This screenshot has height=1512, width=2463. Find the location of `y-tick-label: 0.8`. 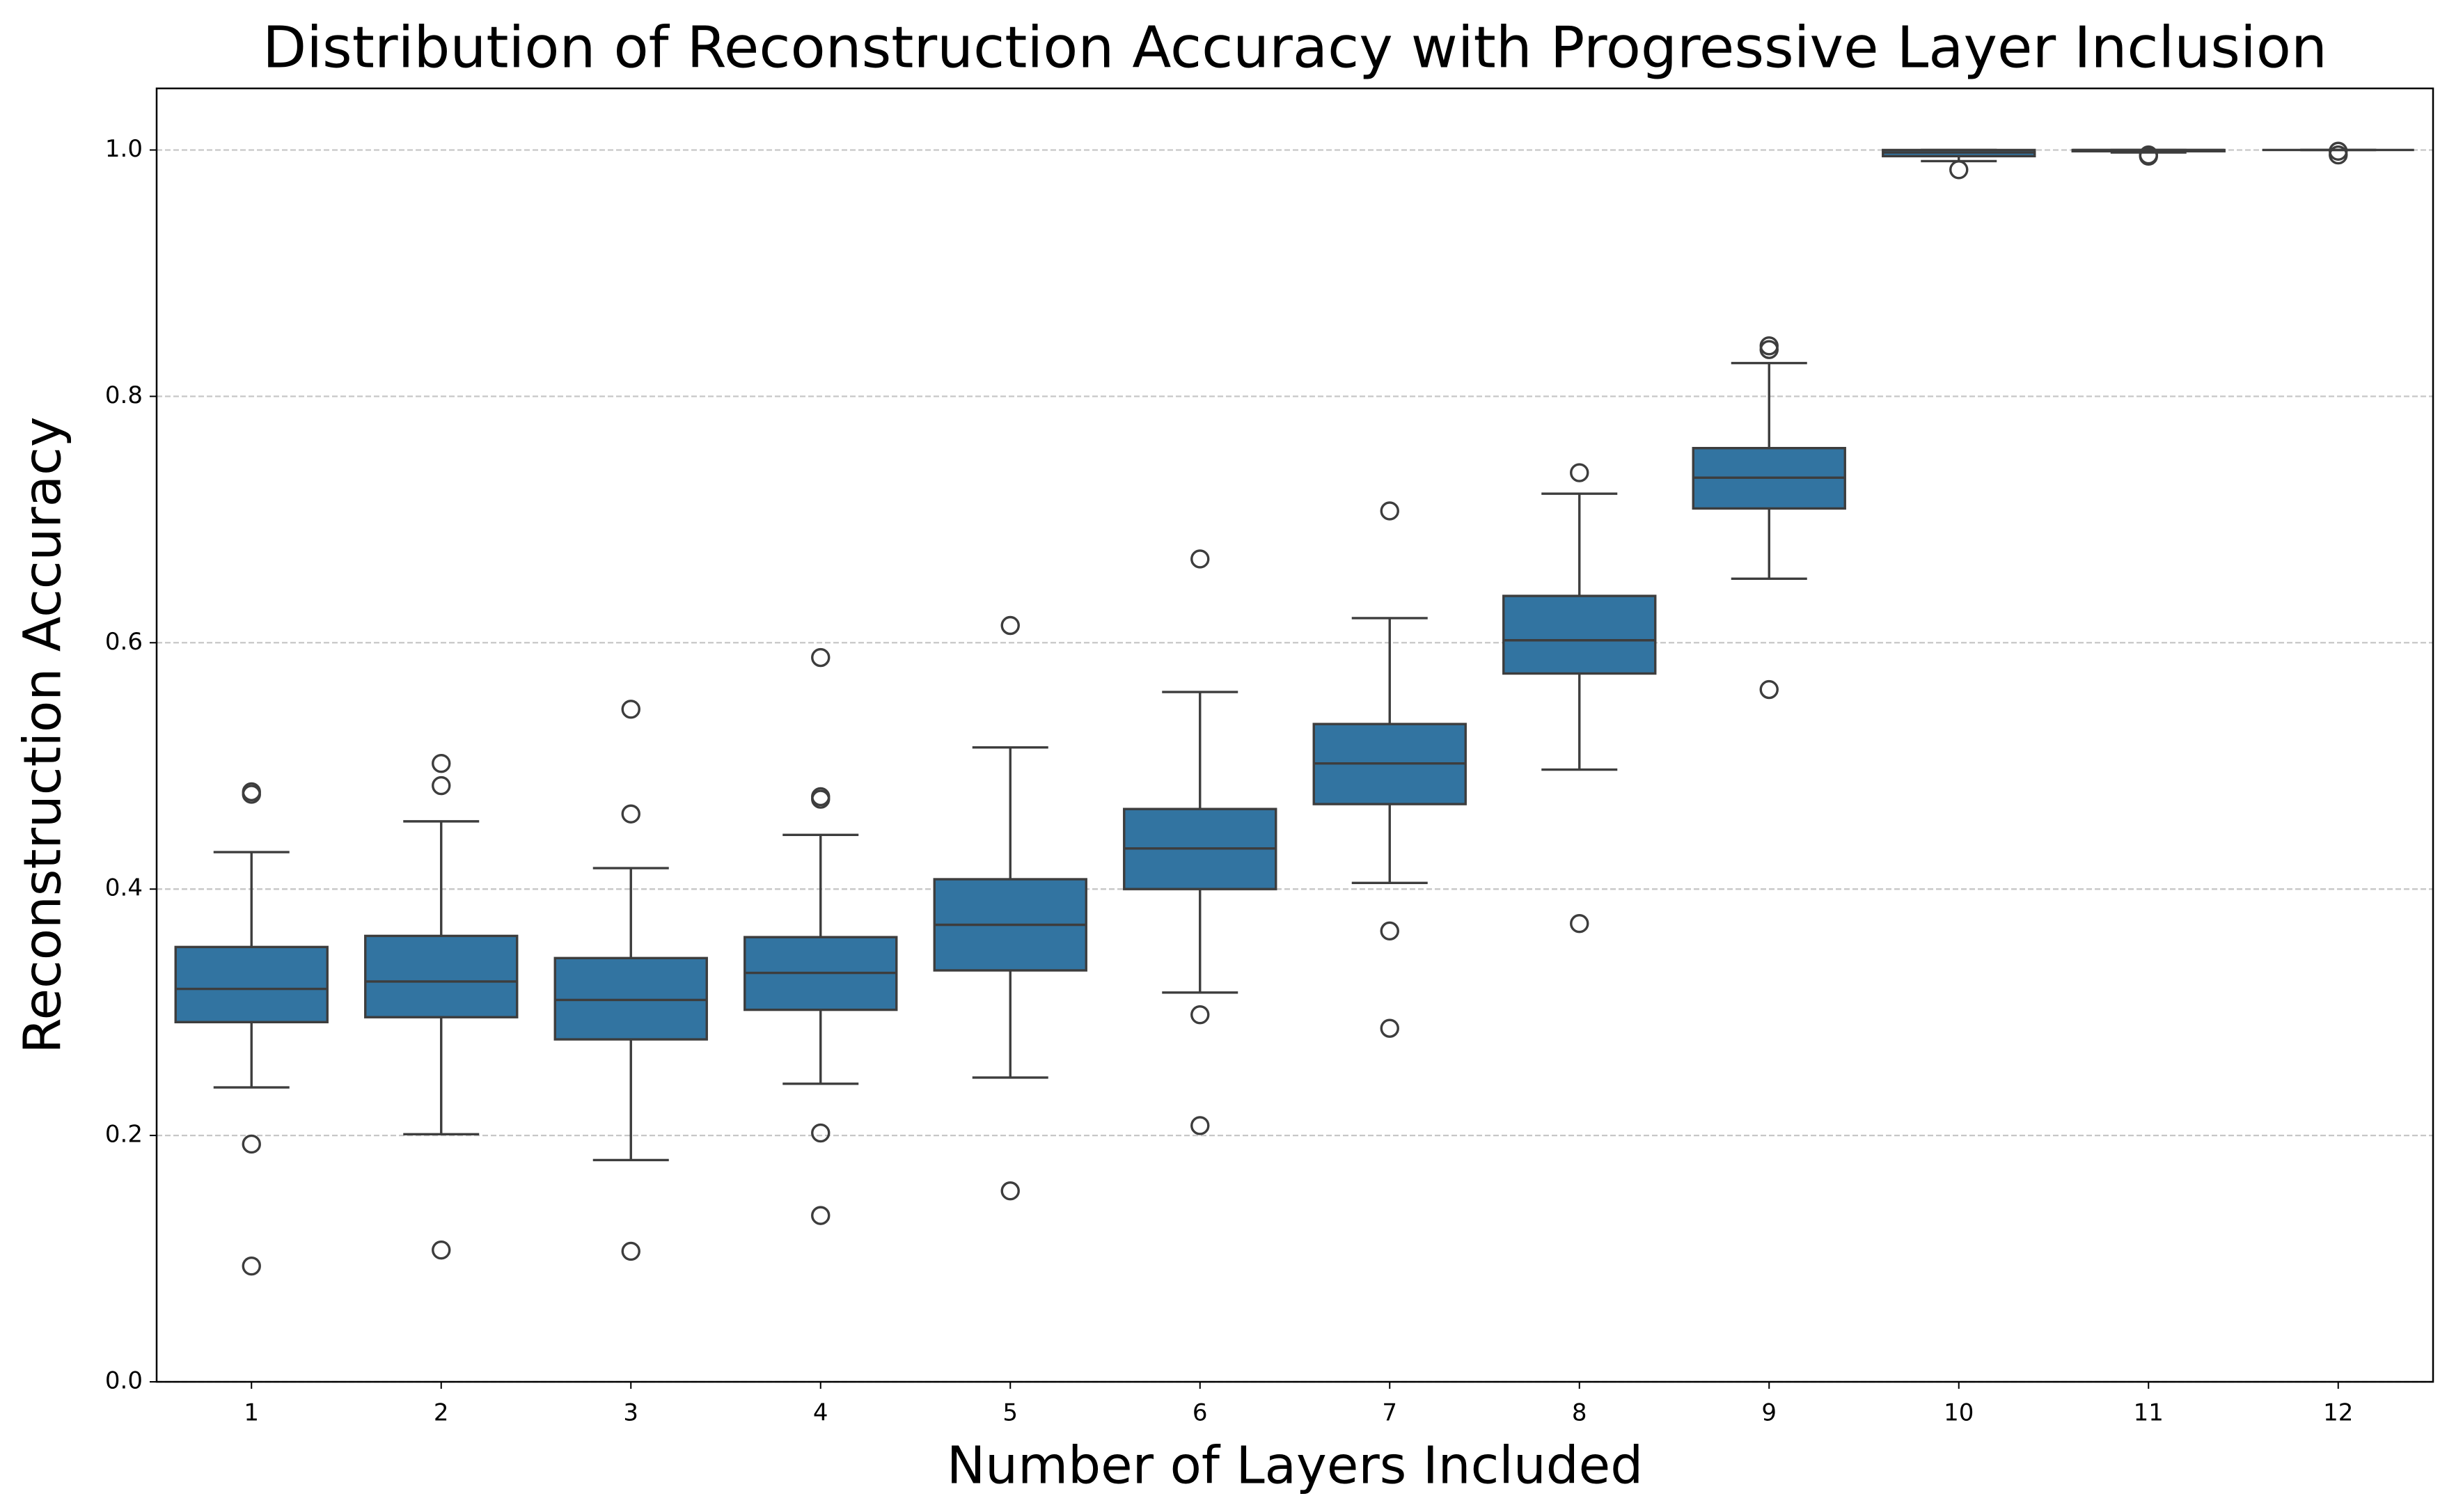

y-tick-label: 0.8 is located at coordinates (124, 395).